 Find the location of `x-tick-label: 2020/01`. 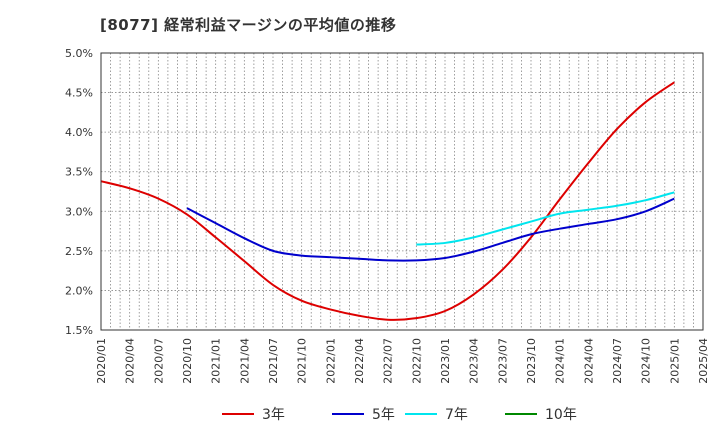

x-tick-label: 2020/01 is located at coordinates (101, 361).